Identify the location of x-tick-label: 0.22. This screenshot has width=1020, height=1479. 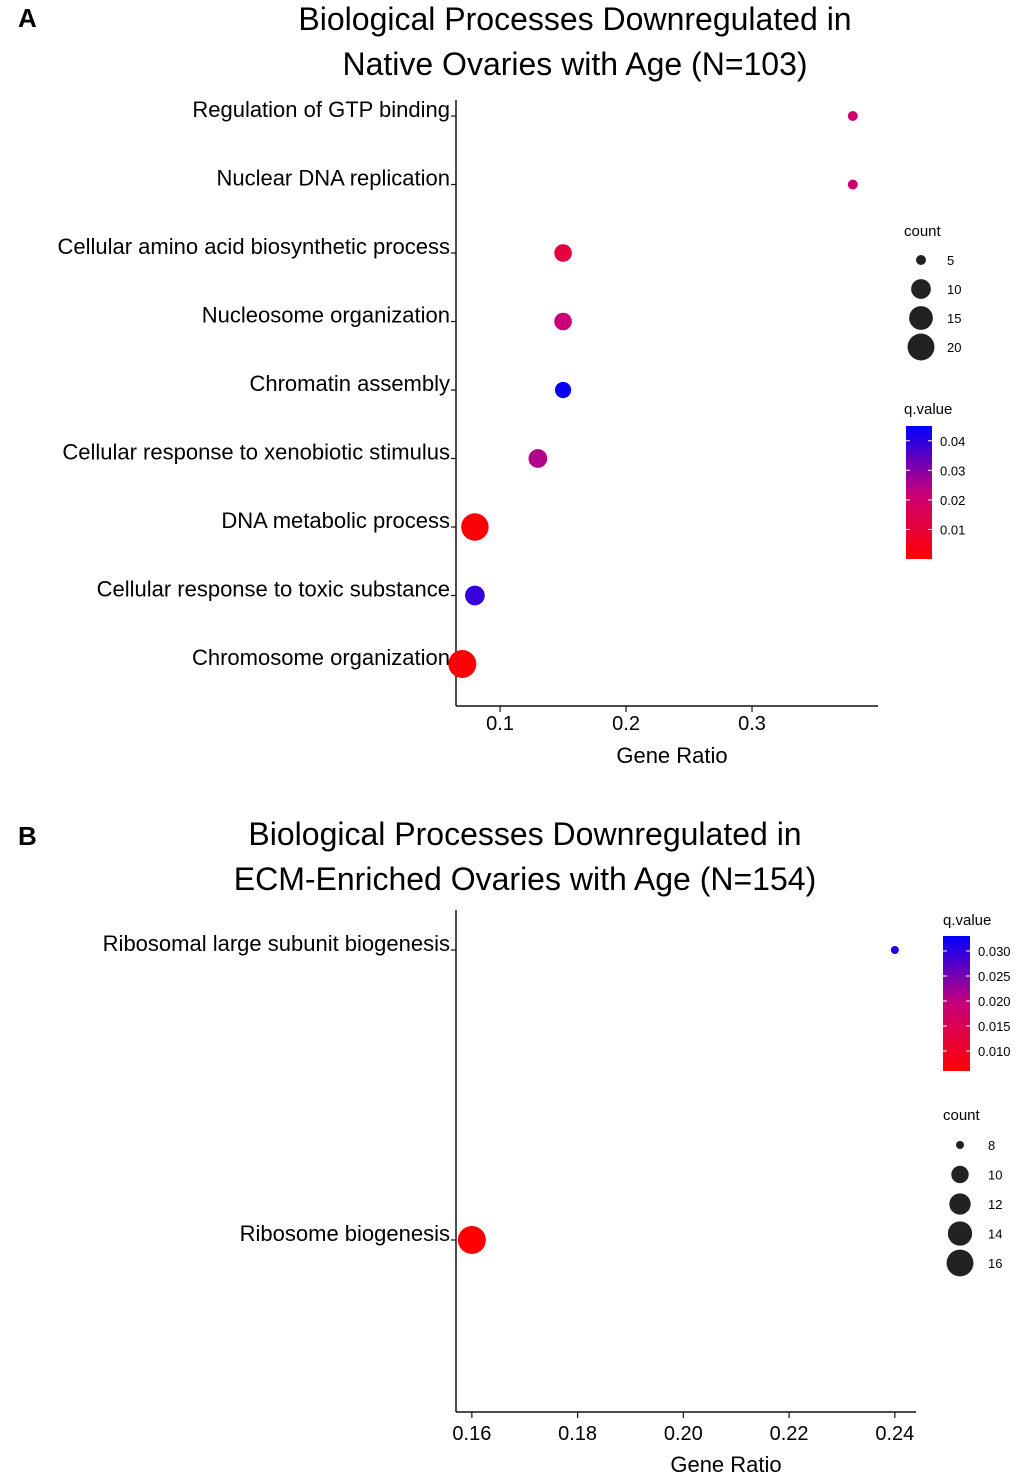
(789, 1434).